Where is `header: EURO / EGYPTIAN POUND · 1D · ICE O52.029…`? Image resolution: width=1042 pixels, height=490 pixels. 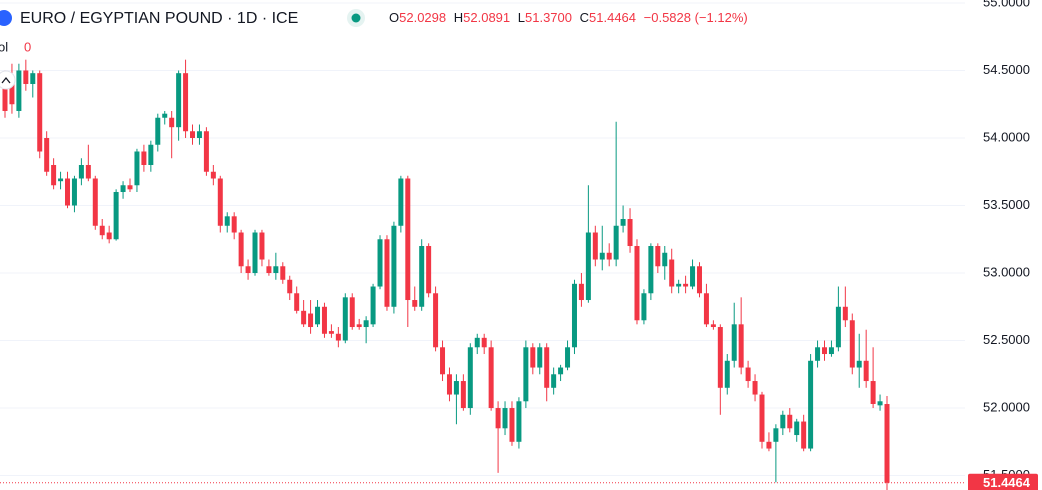
header: EURO / EGYPTIAN POUND · 1D · ICE O52.029… is located at coordinates (374, 49).